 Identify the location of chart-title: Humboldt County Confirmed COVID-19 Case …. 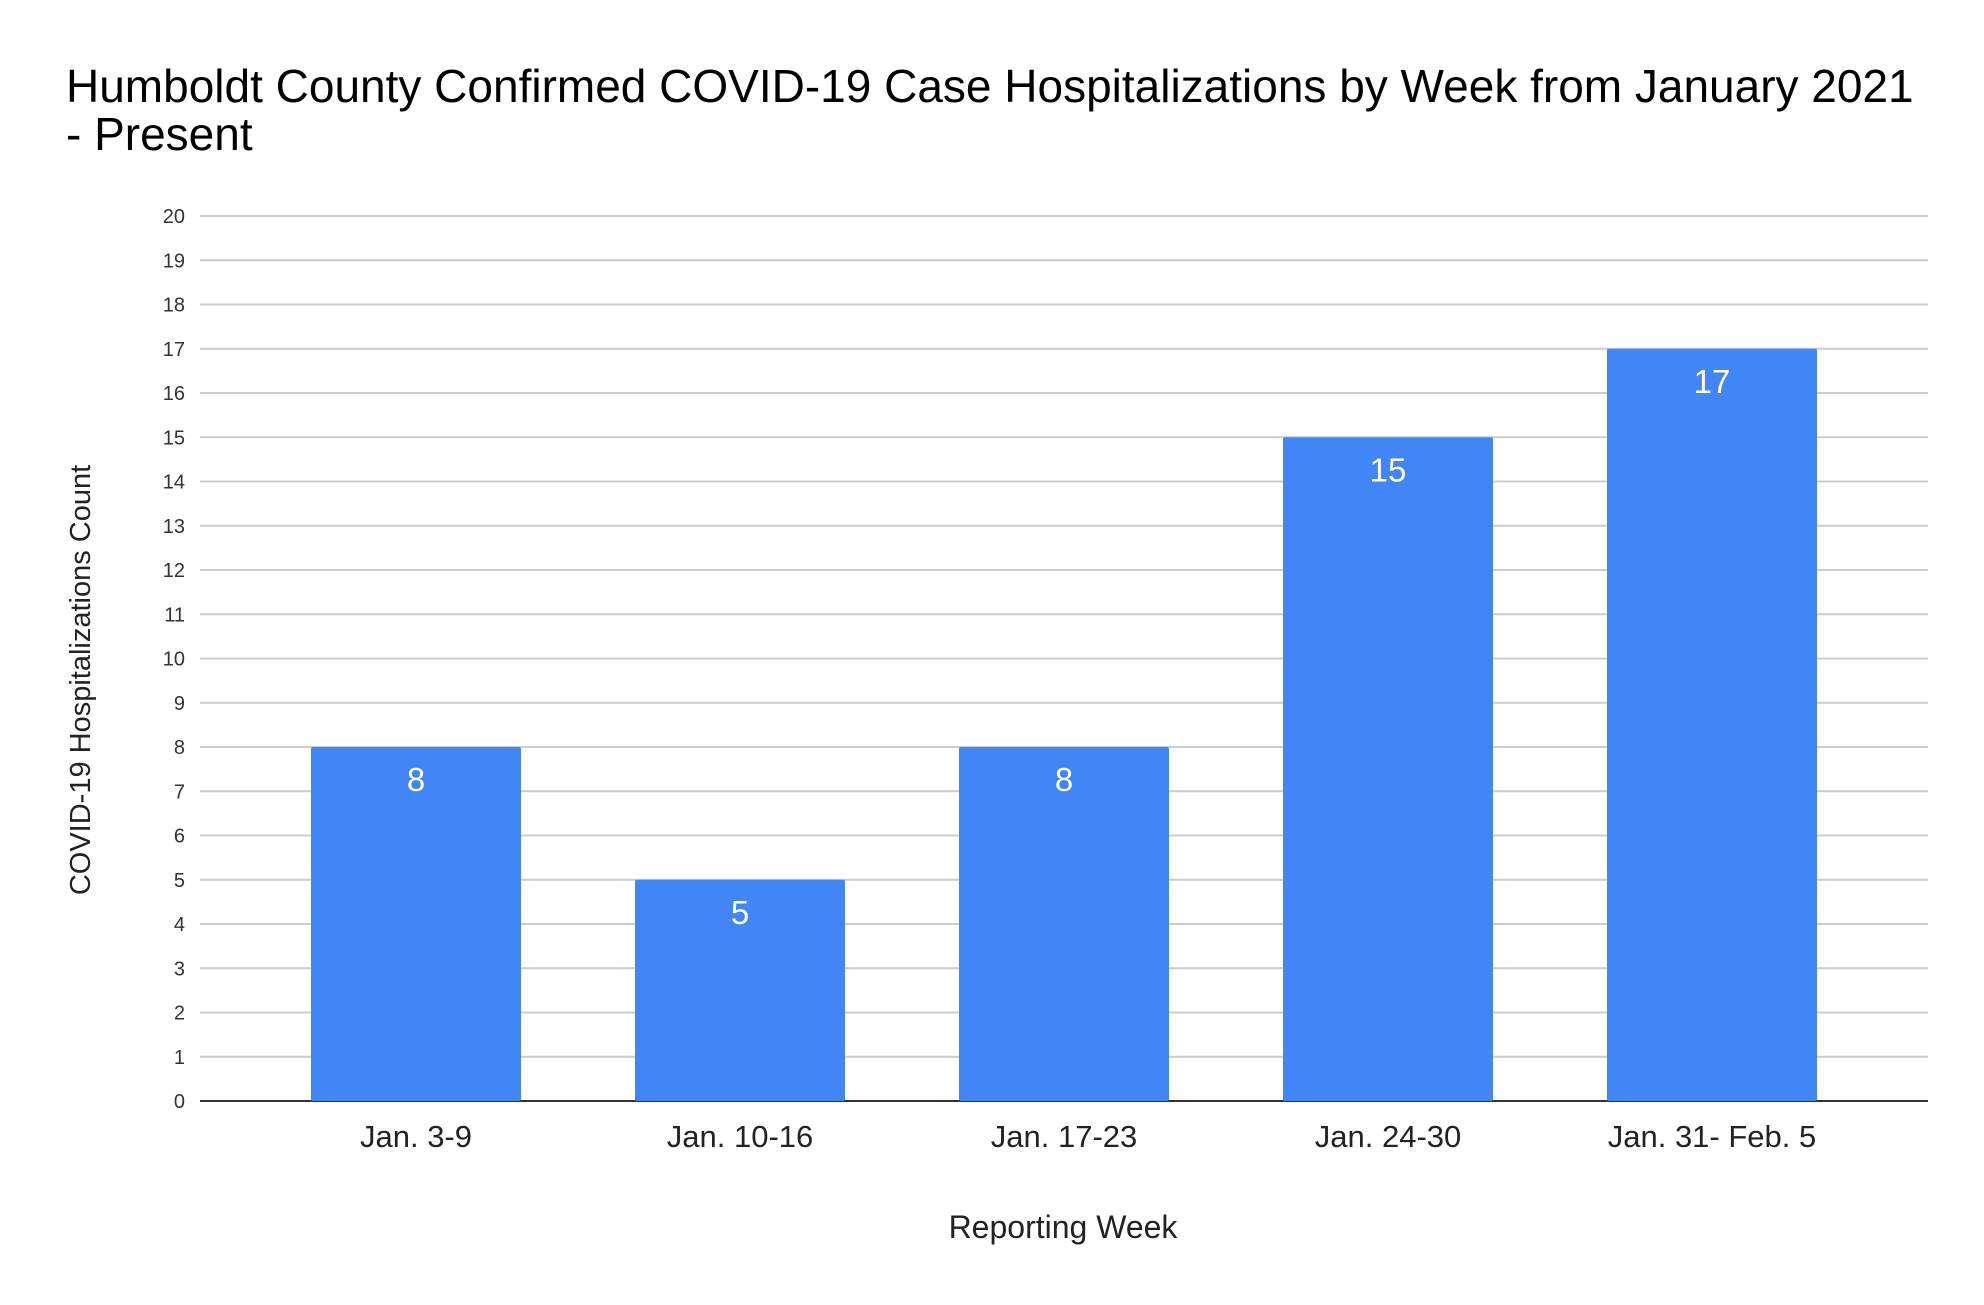
(990, 110).